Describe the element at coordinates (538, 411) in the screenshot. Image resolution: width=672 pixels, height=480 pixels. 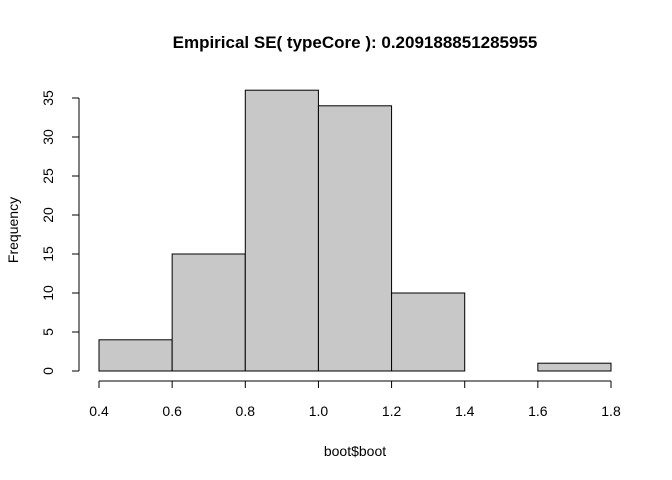
I see `x-tick-label: 1.6` at that location.